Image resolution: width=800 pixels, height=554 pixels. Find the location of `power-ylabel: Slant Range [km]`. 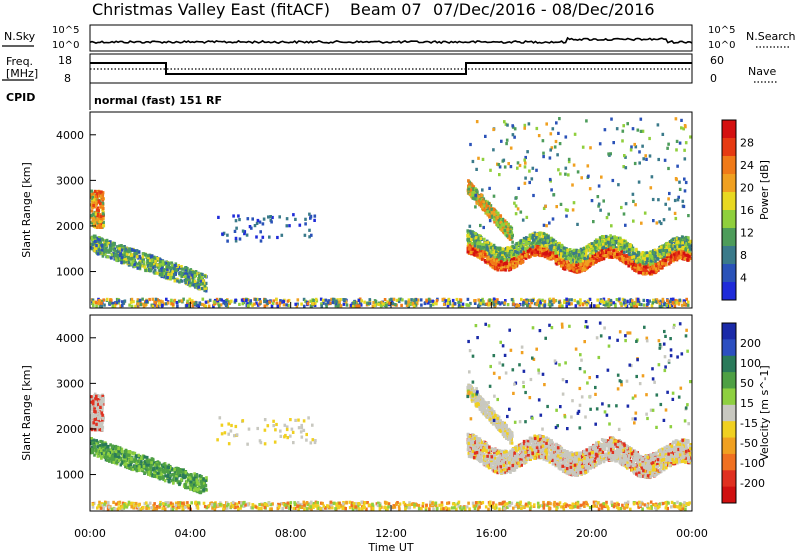

power-ylabel: Slant Range [km] is located at coordinates (26, 210).